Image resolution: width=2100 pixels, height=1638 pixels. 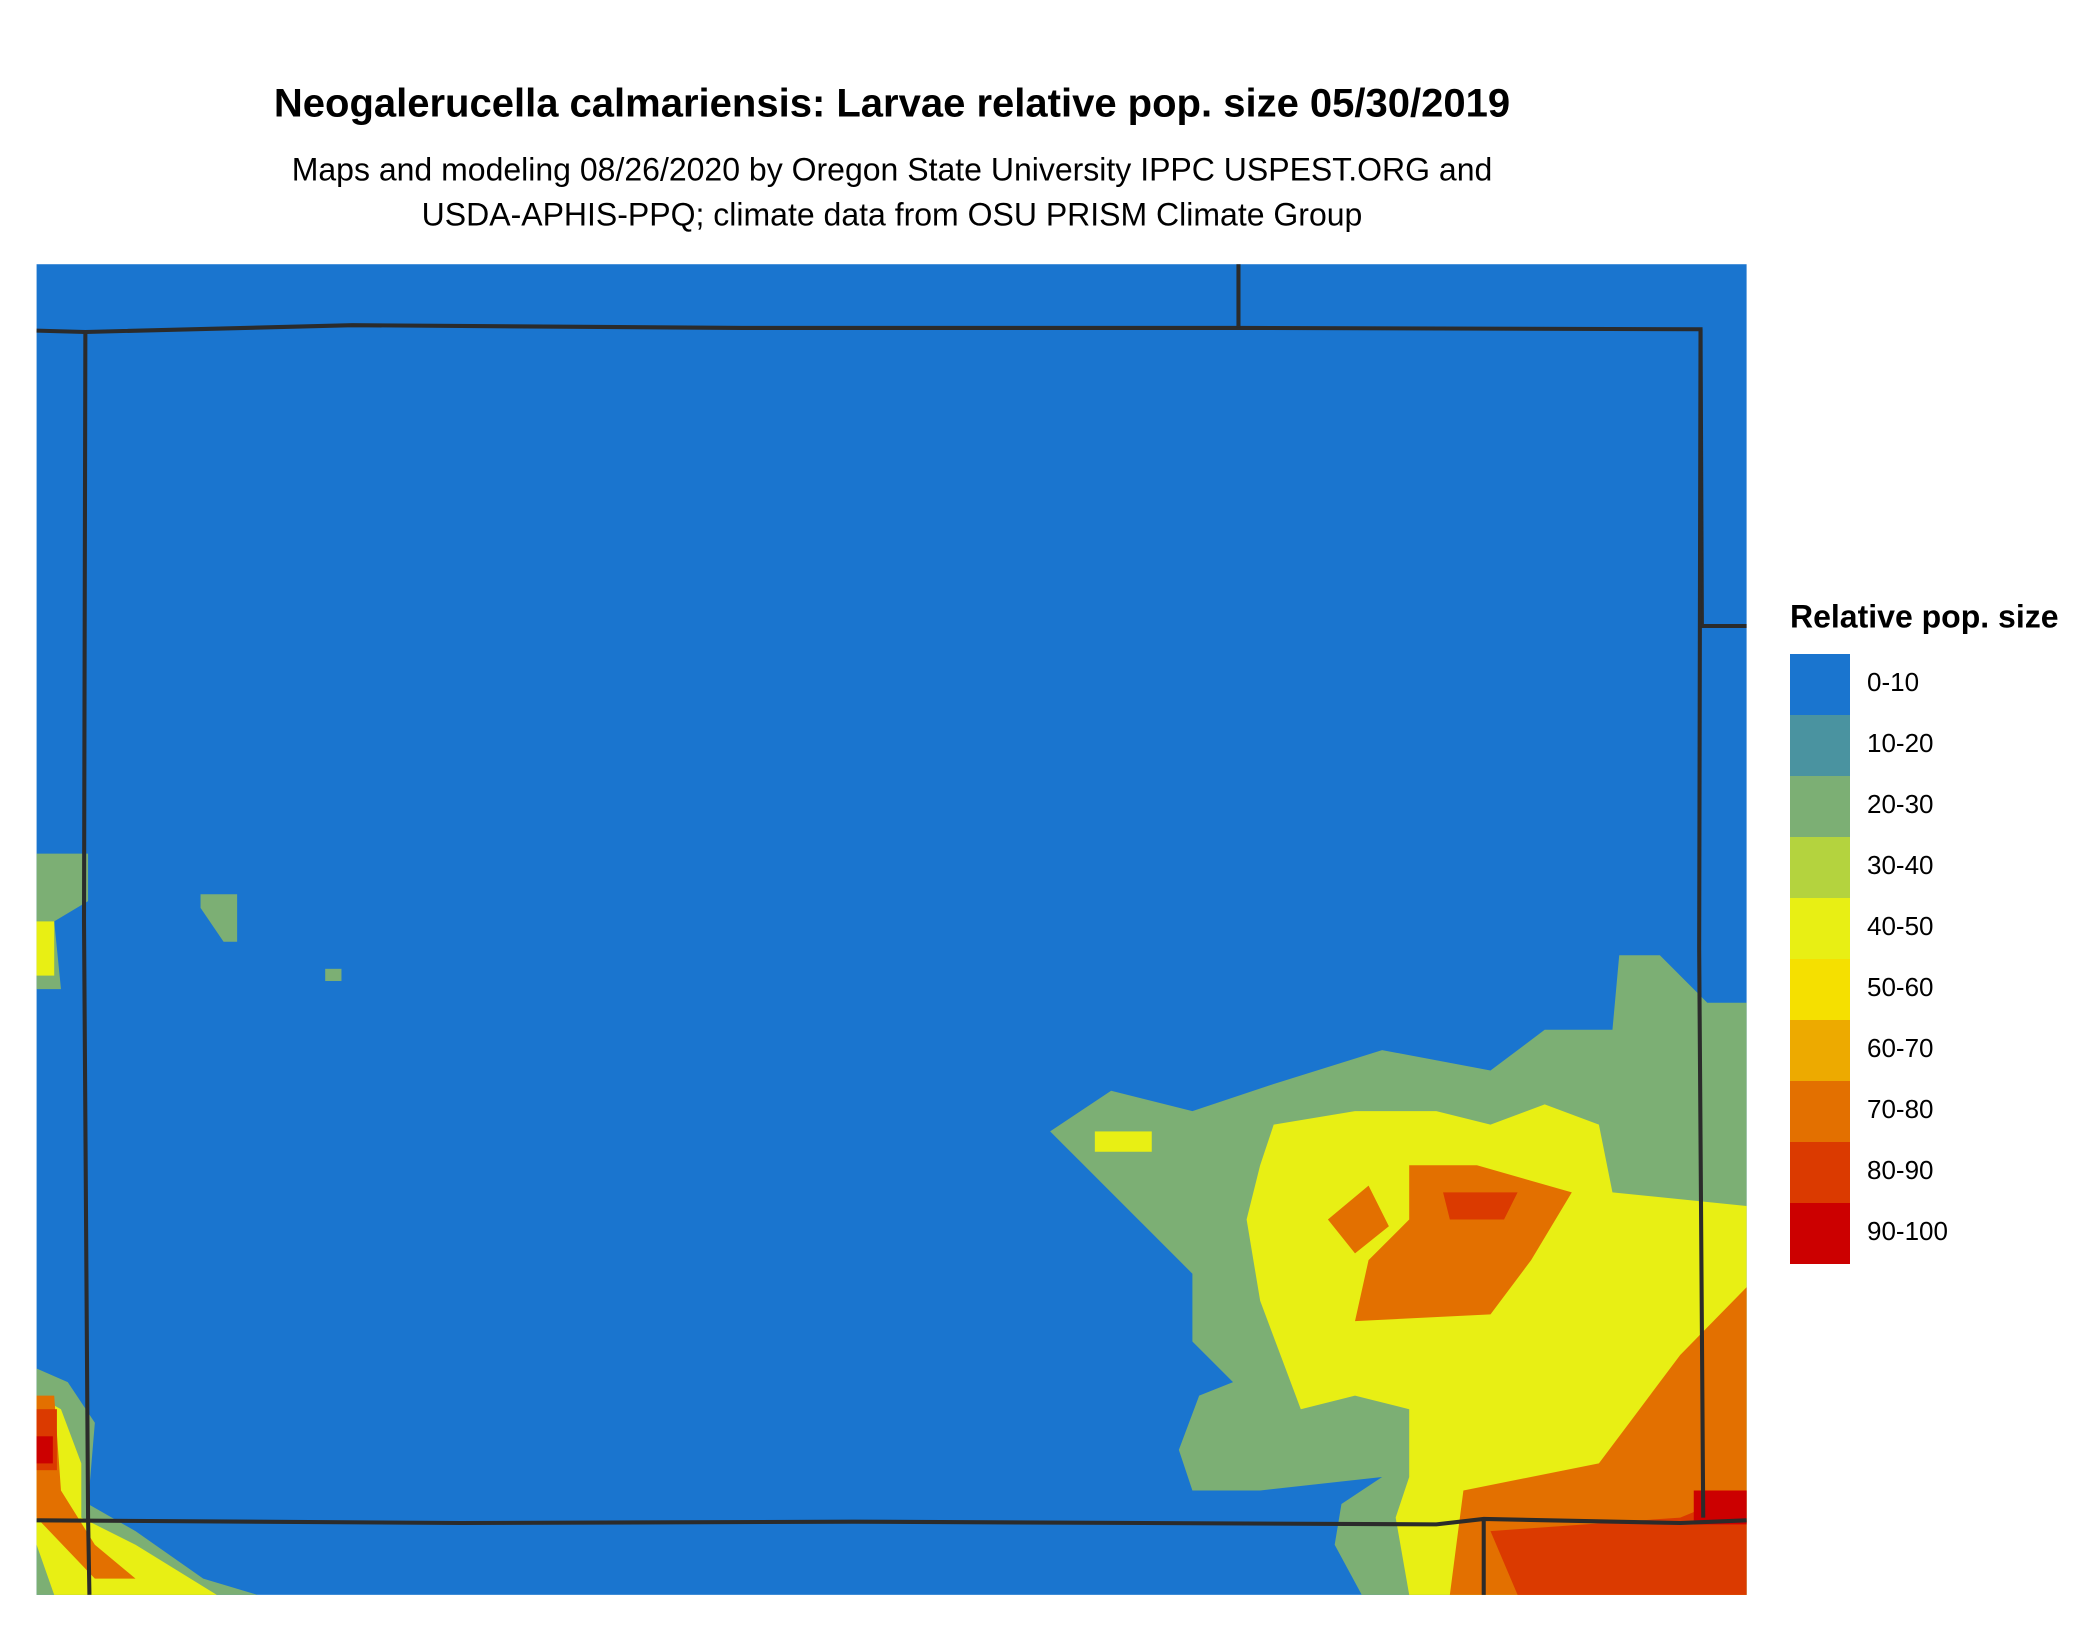 I want to click on legend-title: Relative pop. size, so click(x=1924, y=616).